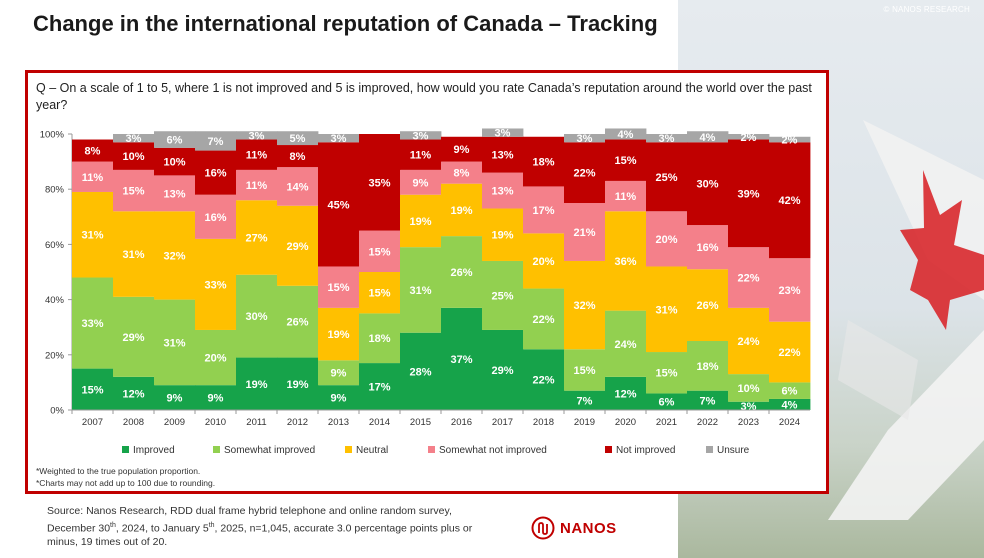  I want to click on x-tick-label: 2020, so click(625, 422).